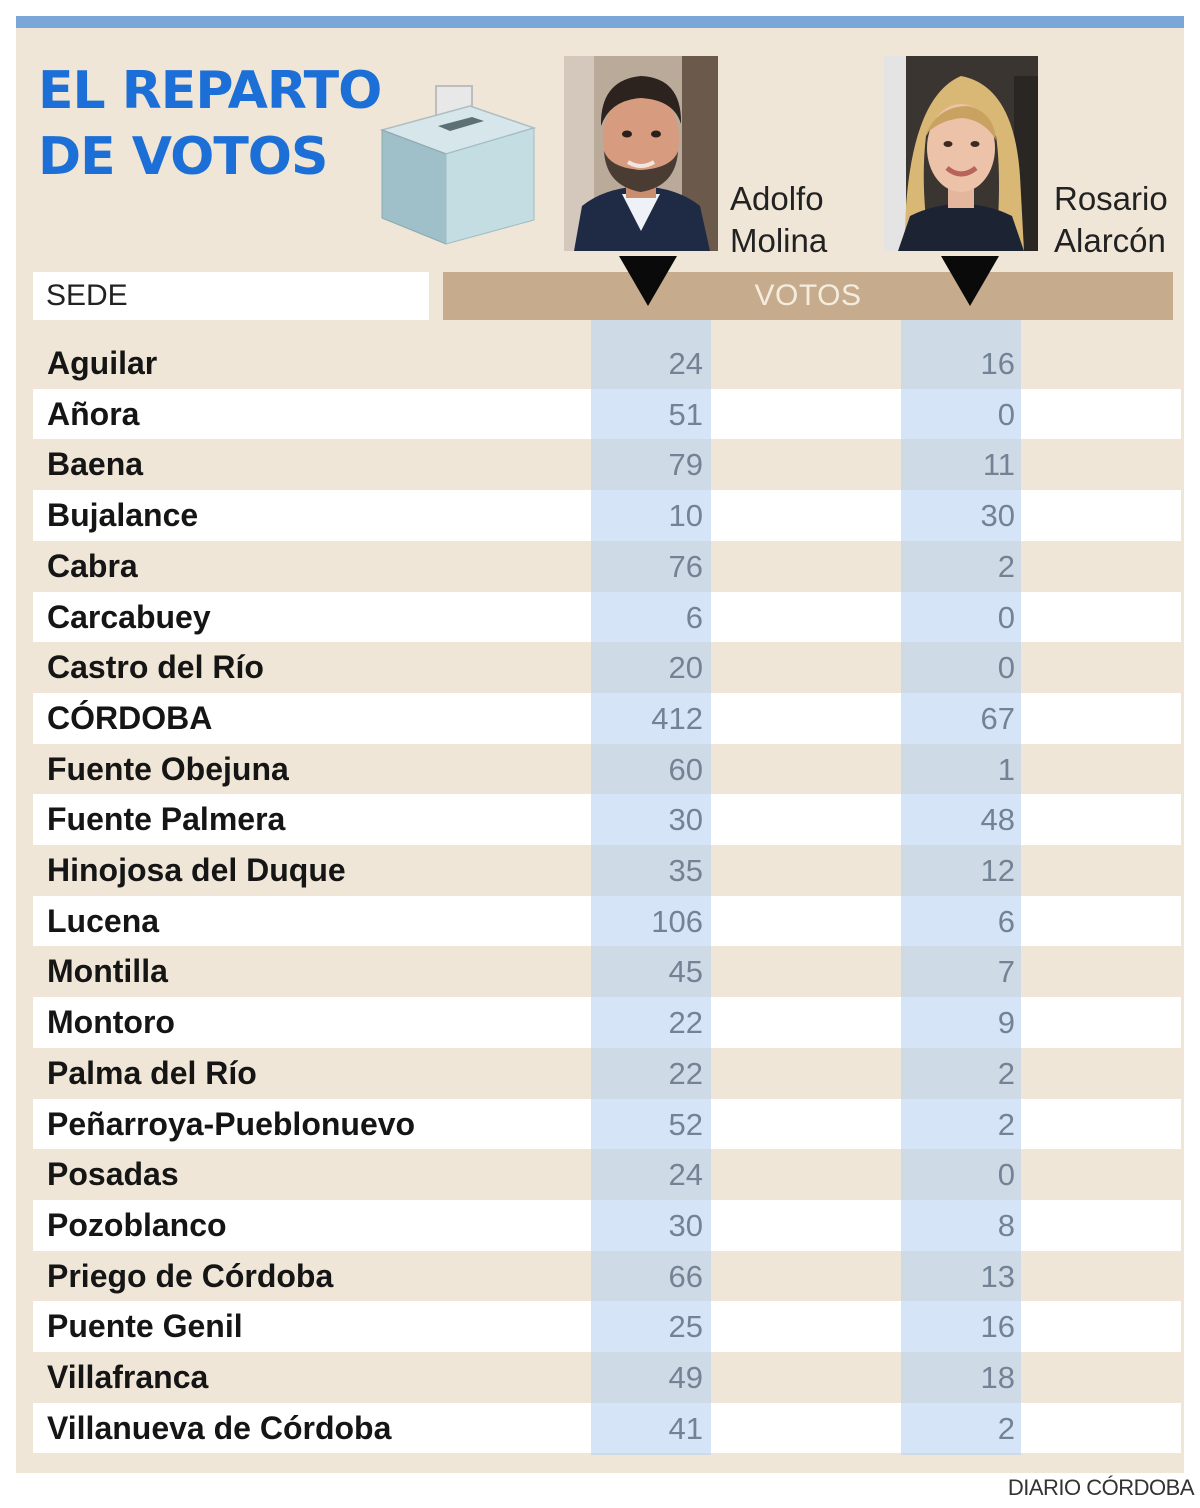  I want to click on sede-name: Puente Genil, so click(145, 1326).